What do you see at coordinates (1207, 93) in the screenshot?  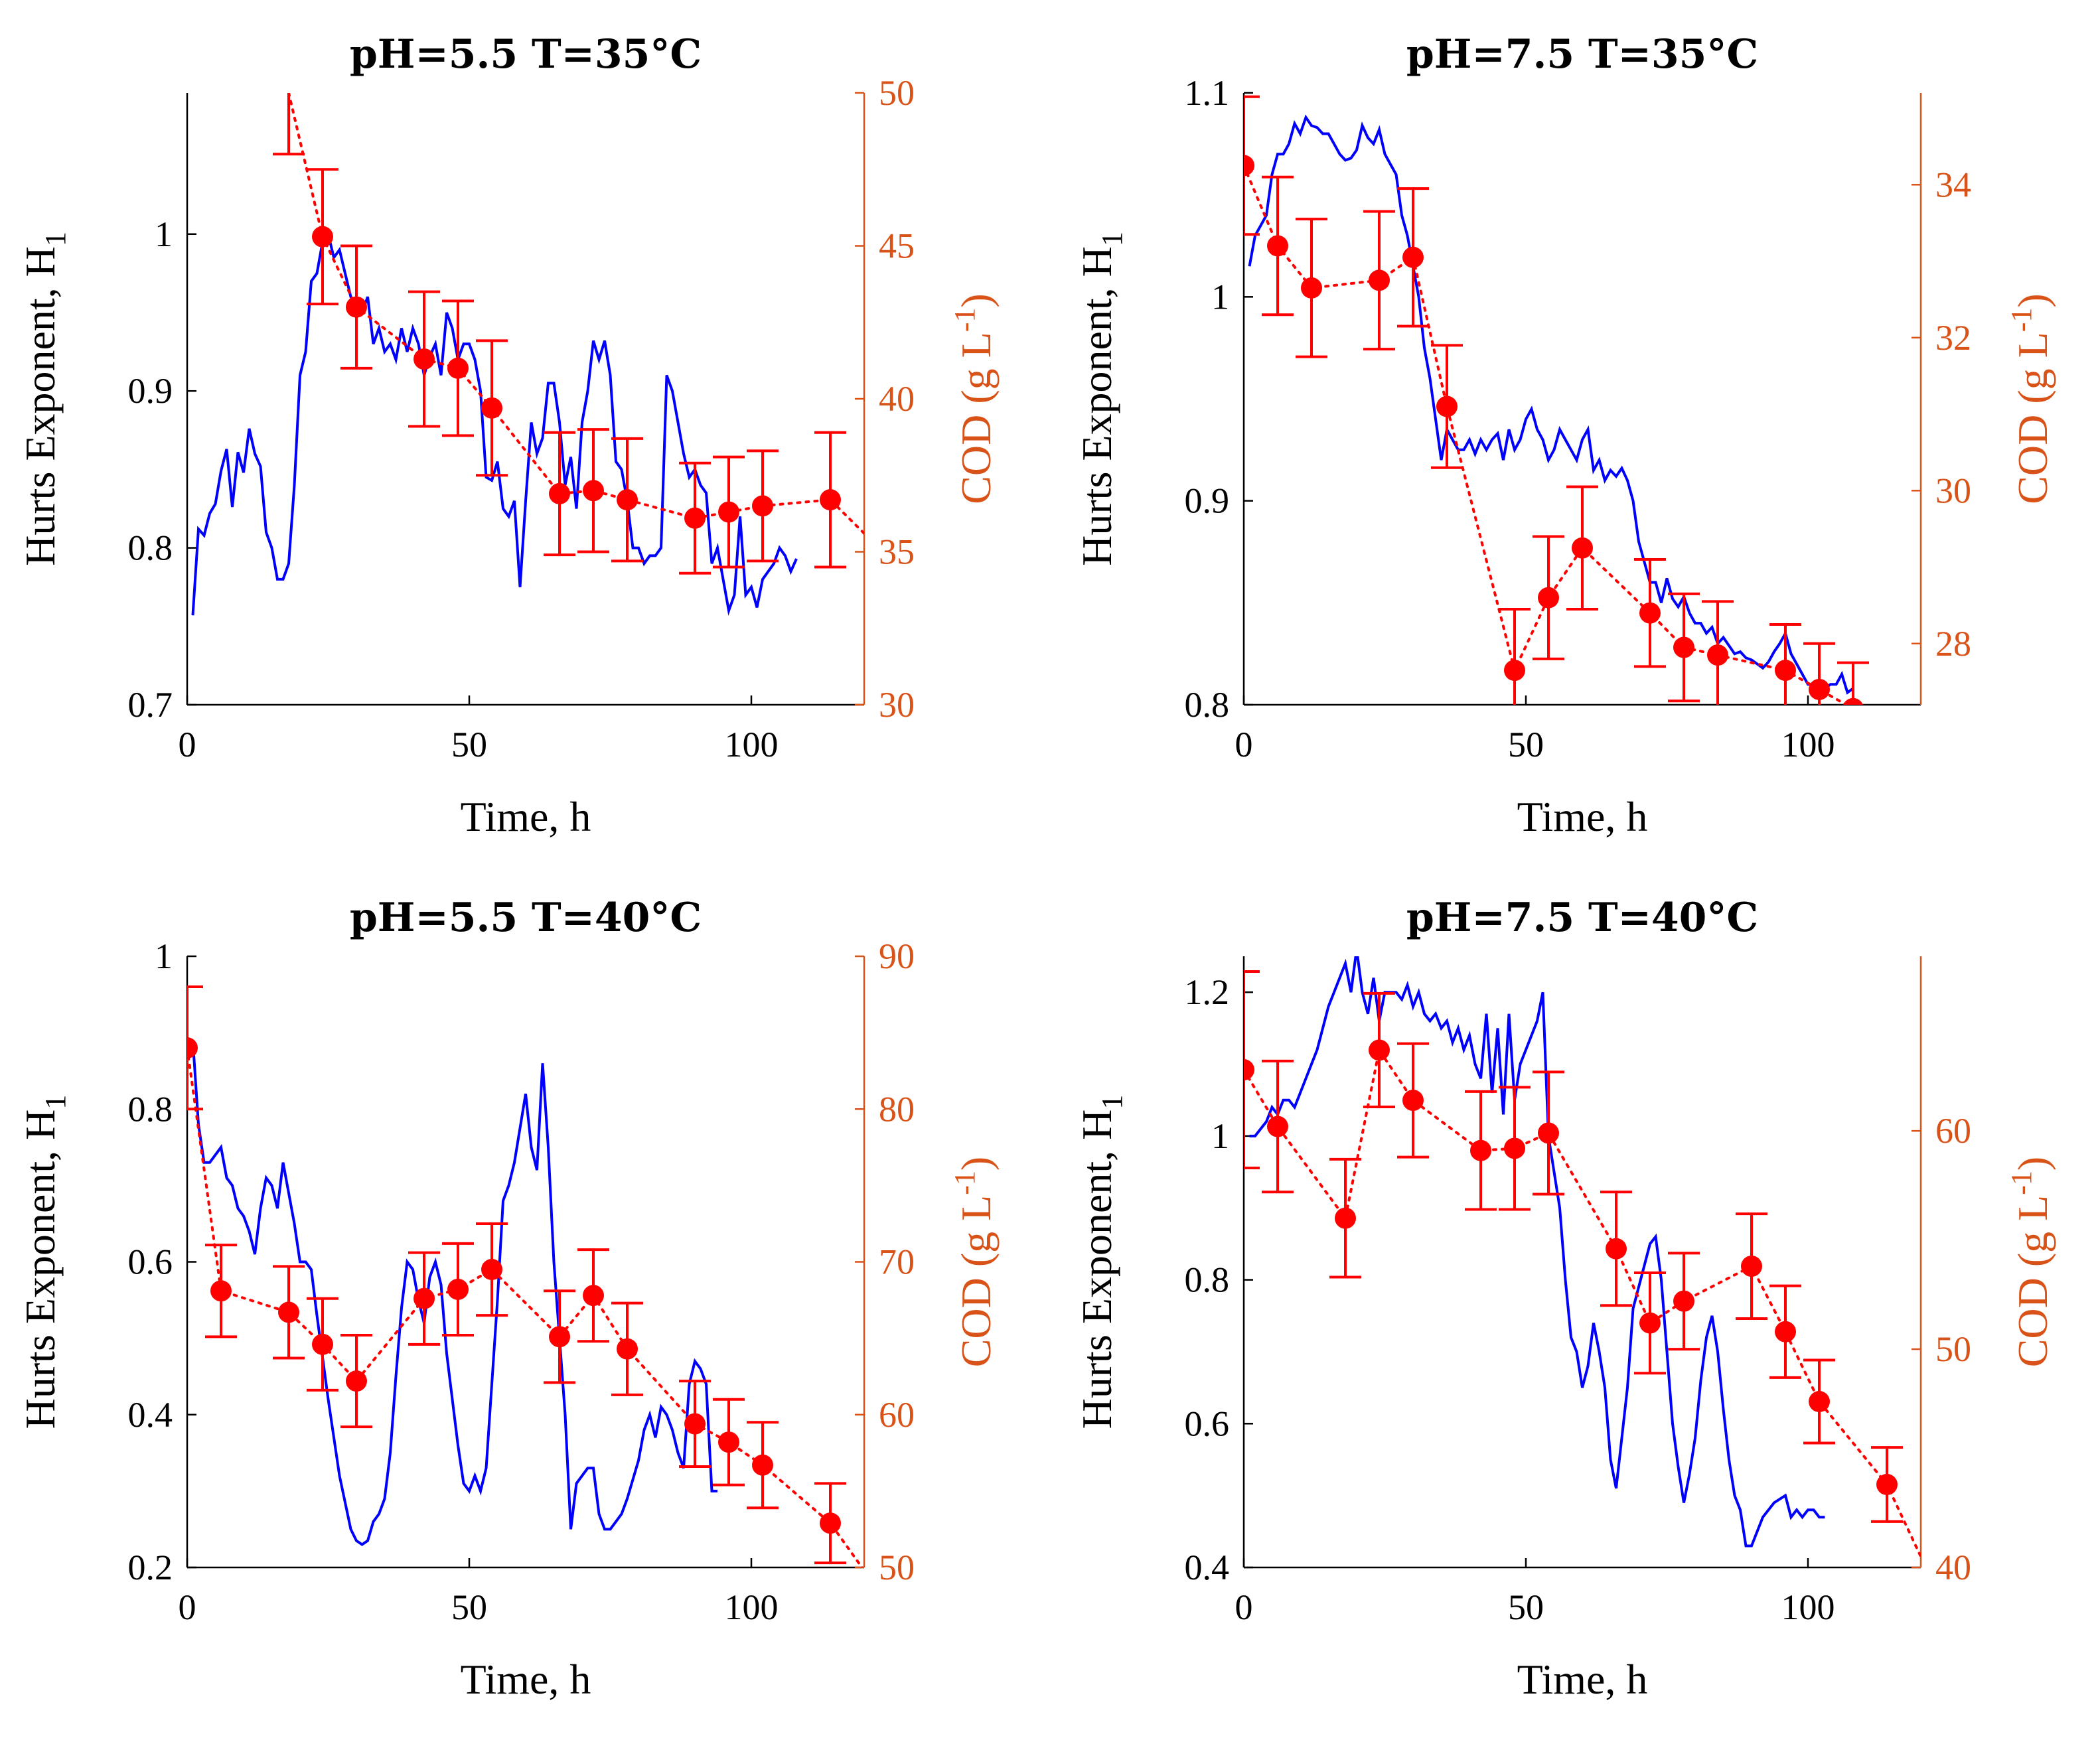 I see `left-tick-label: 1.1` at bounding box center [1207, 93].